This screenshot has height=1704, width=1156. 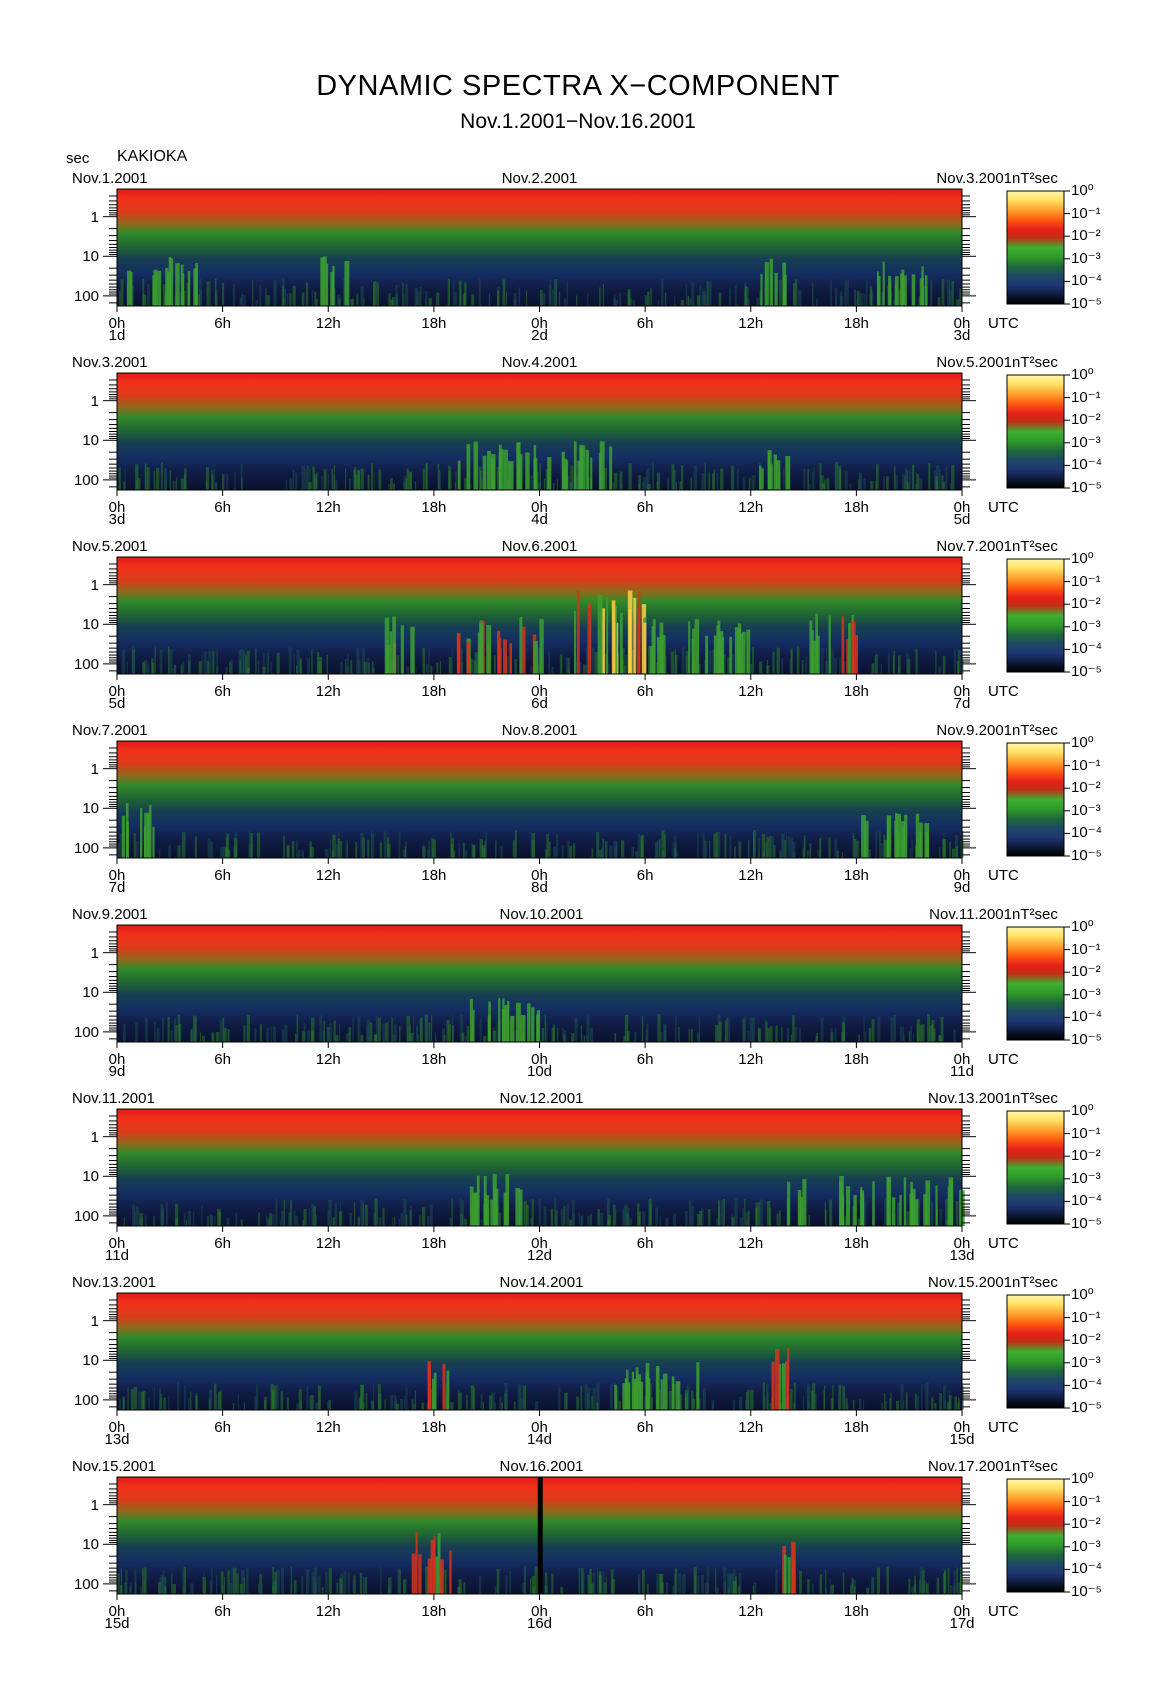 I want to click on colorbar-tick-label: 10⁻², so click(x=1086, y=972).